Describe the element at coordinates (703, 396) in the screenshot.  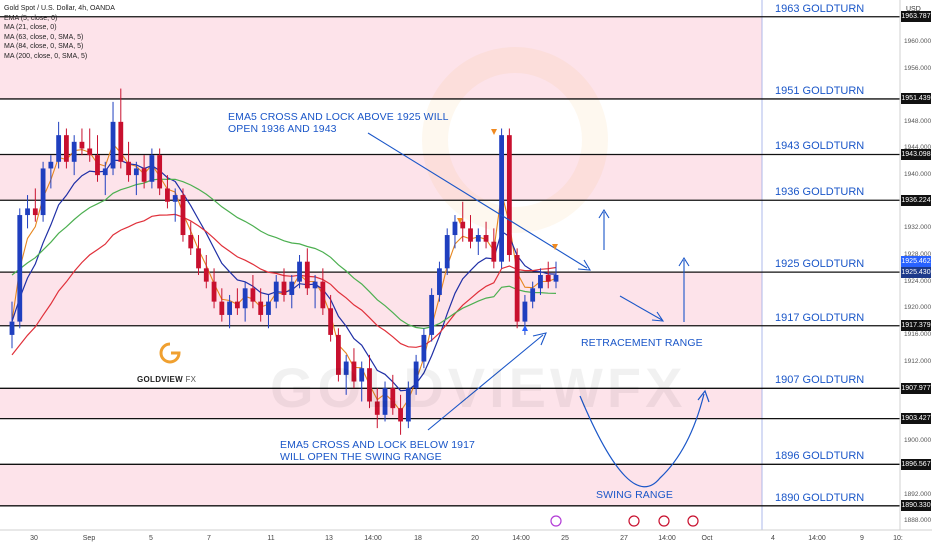
I see `swing-curve-head` at that location.